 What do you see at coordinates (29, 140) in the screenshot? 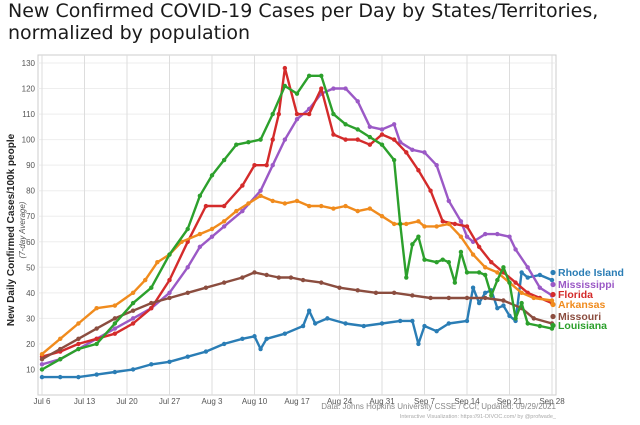
I see `y-tick-label: 100` at bounding box center [29, 140].